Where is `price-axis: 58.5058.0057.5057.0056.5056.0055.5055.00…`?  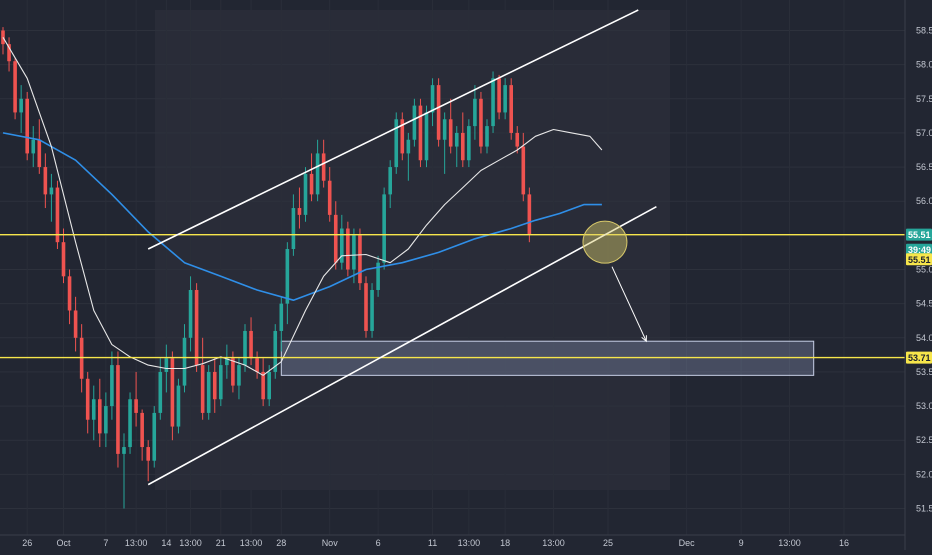
price-axis: 58.5058.0057.5057.0056.5056.0055.5055.00… is located at coordinates (918, 275).